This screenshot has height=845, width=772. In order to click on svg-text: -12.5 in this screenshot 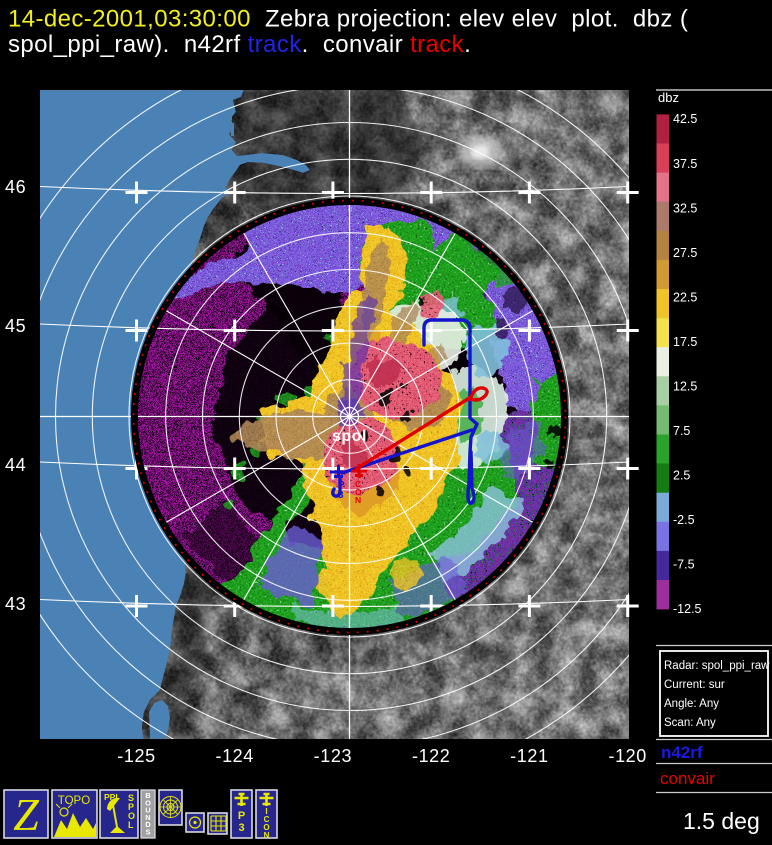, I will do `click(687, 609)`.